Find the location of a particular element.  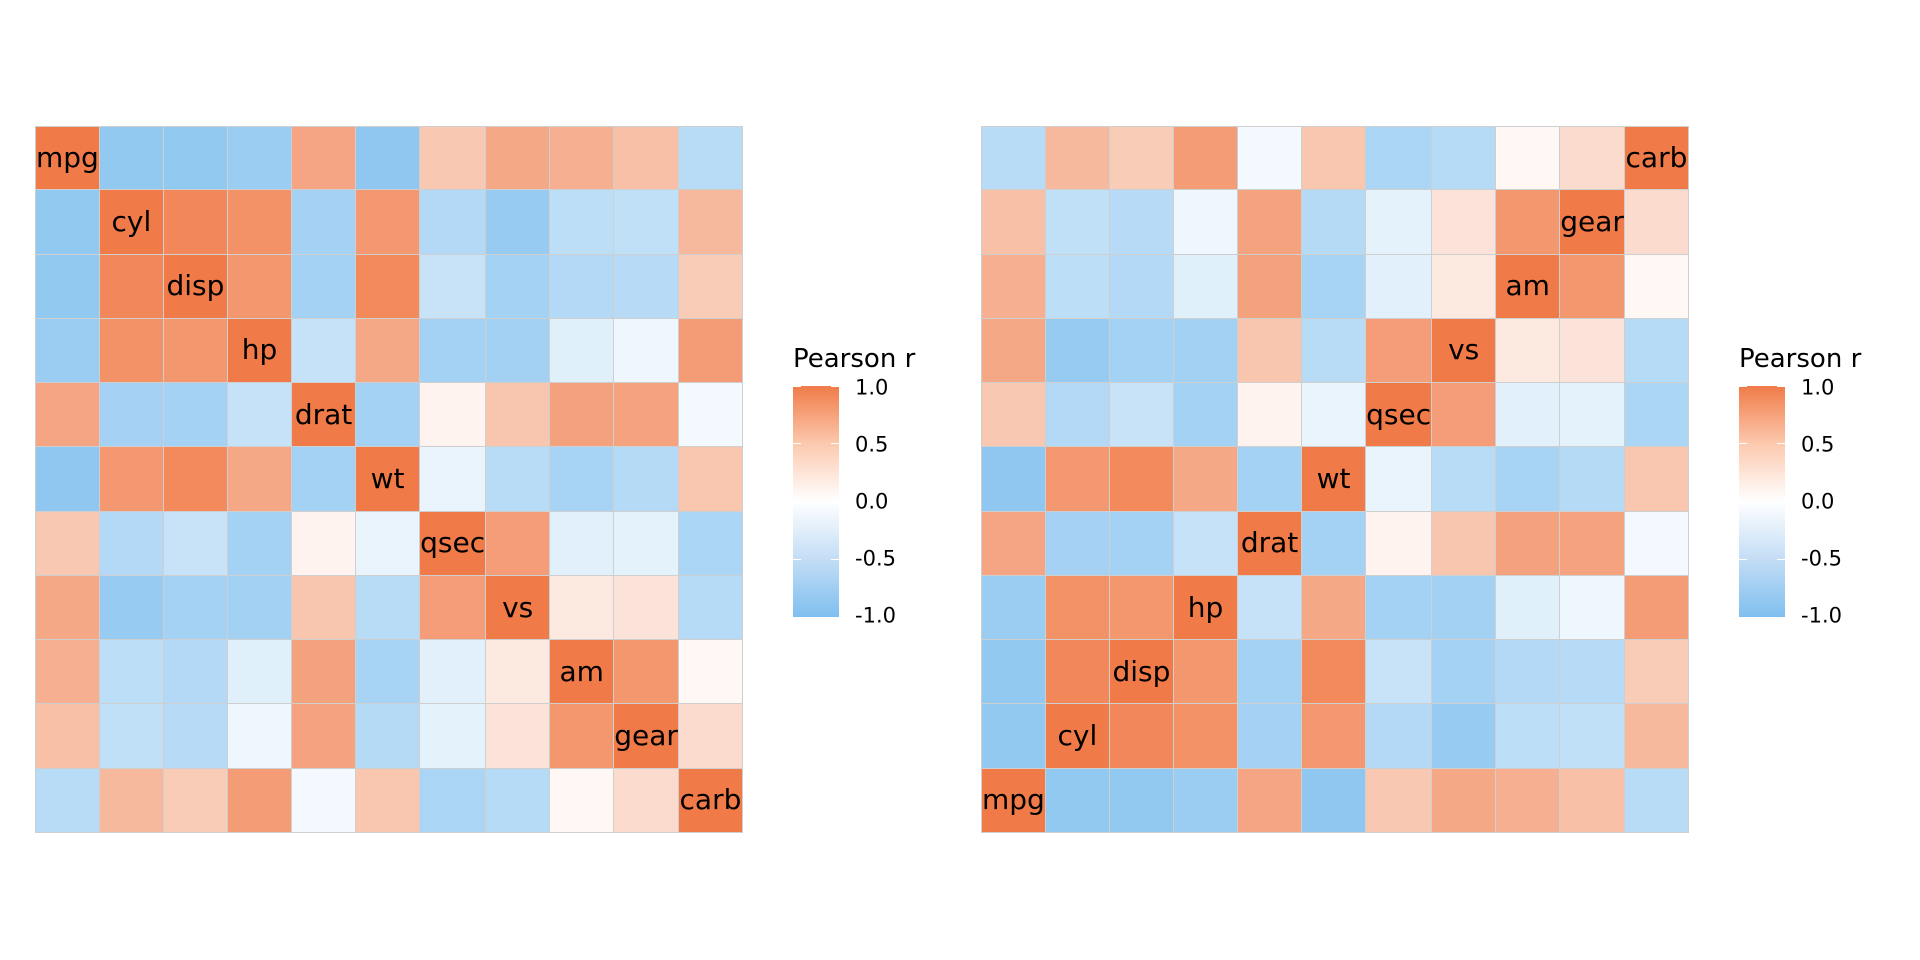

legend-label: -0.5 is located at coordinates (1821, 558).